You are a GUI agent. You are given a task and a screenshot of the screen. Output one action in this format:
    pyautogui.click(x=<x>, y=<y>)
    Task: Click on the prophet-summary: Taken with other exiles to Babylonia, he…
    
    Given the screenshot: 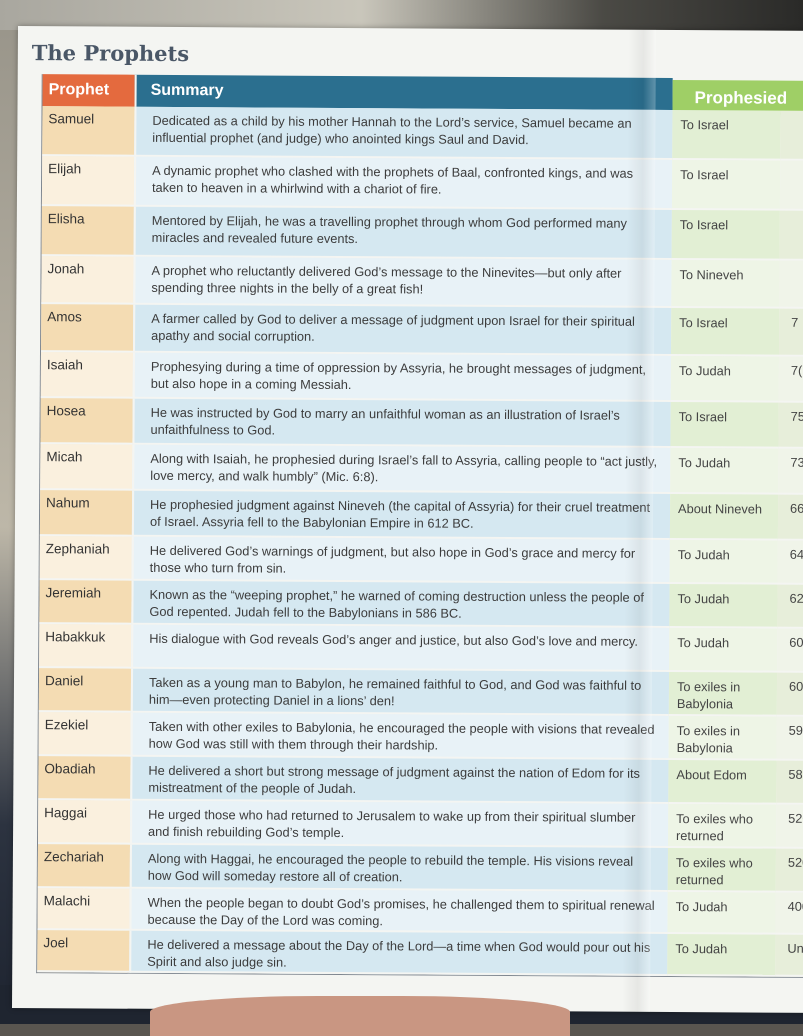 What is the action you would take?
    pyautogui.click(x=399, y=736)
    